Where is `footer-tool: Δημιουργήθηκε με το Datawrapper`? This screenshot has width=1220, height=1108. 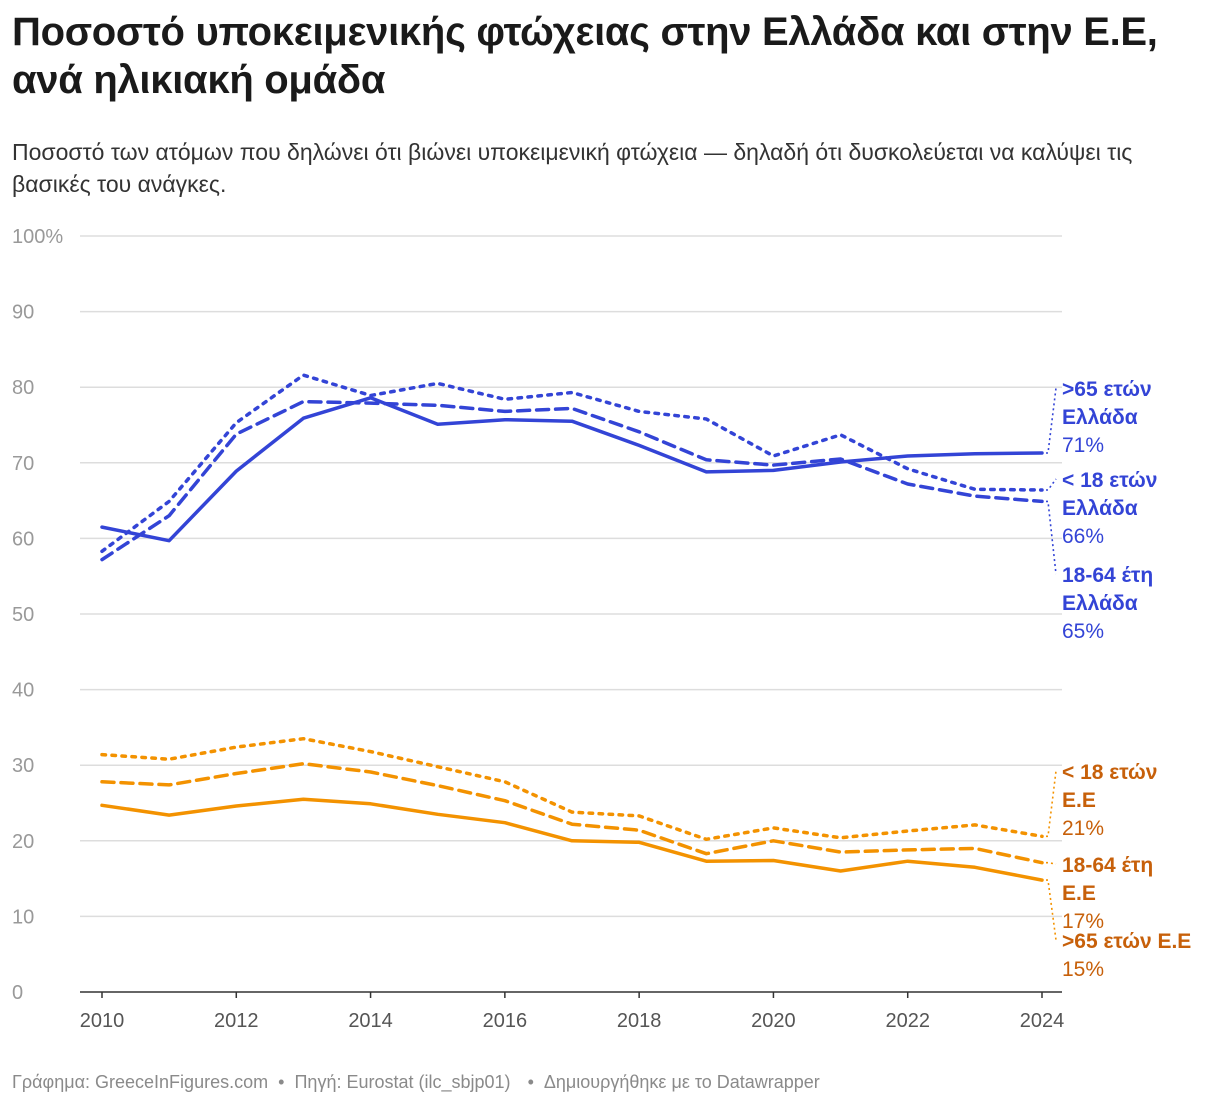
footer-tool: Δημιουργήθηκε με το Datawrapper is located at coordinates (681, 1082).